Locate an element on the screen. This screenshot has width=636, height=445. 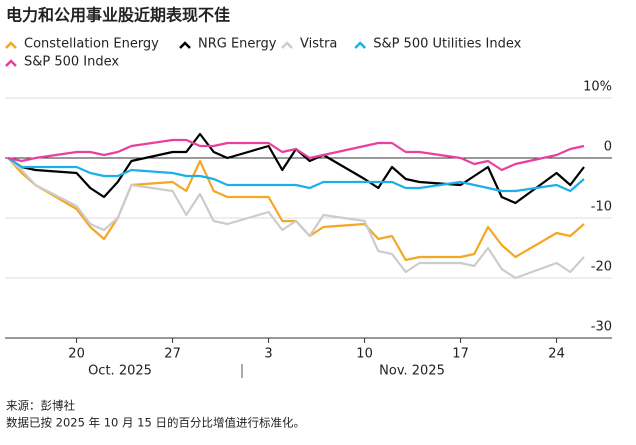
legend-label: S&P 500 Utilities Index is located at coordinates (447, 44).